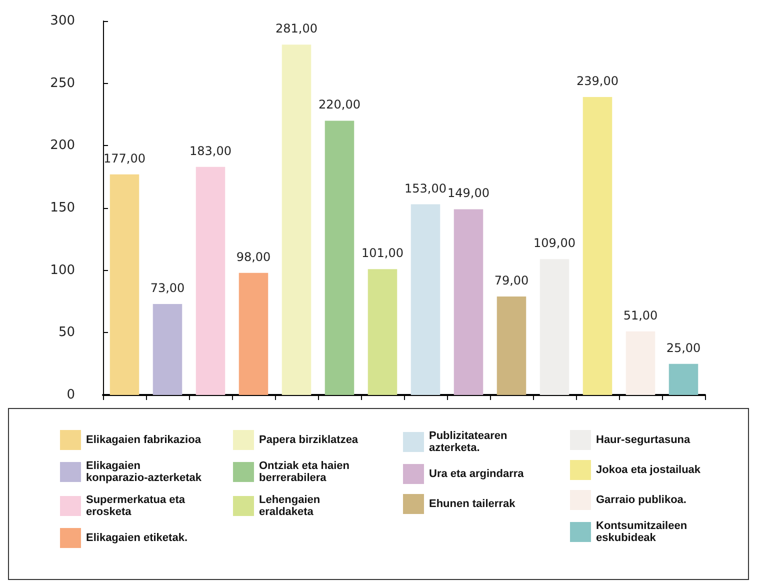 This screenshot has width=757, height=582. I want to click on legend-label: Elikagaien fabrikazioa, so click(144, 440).